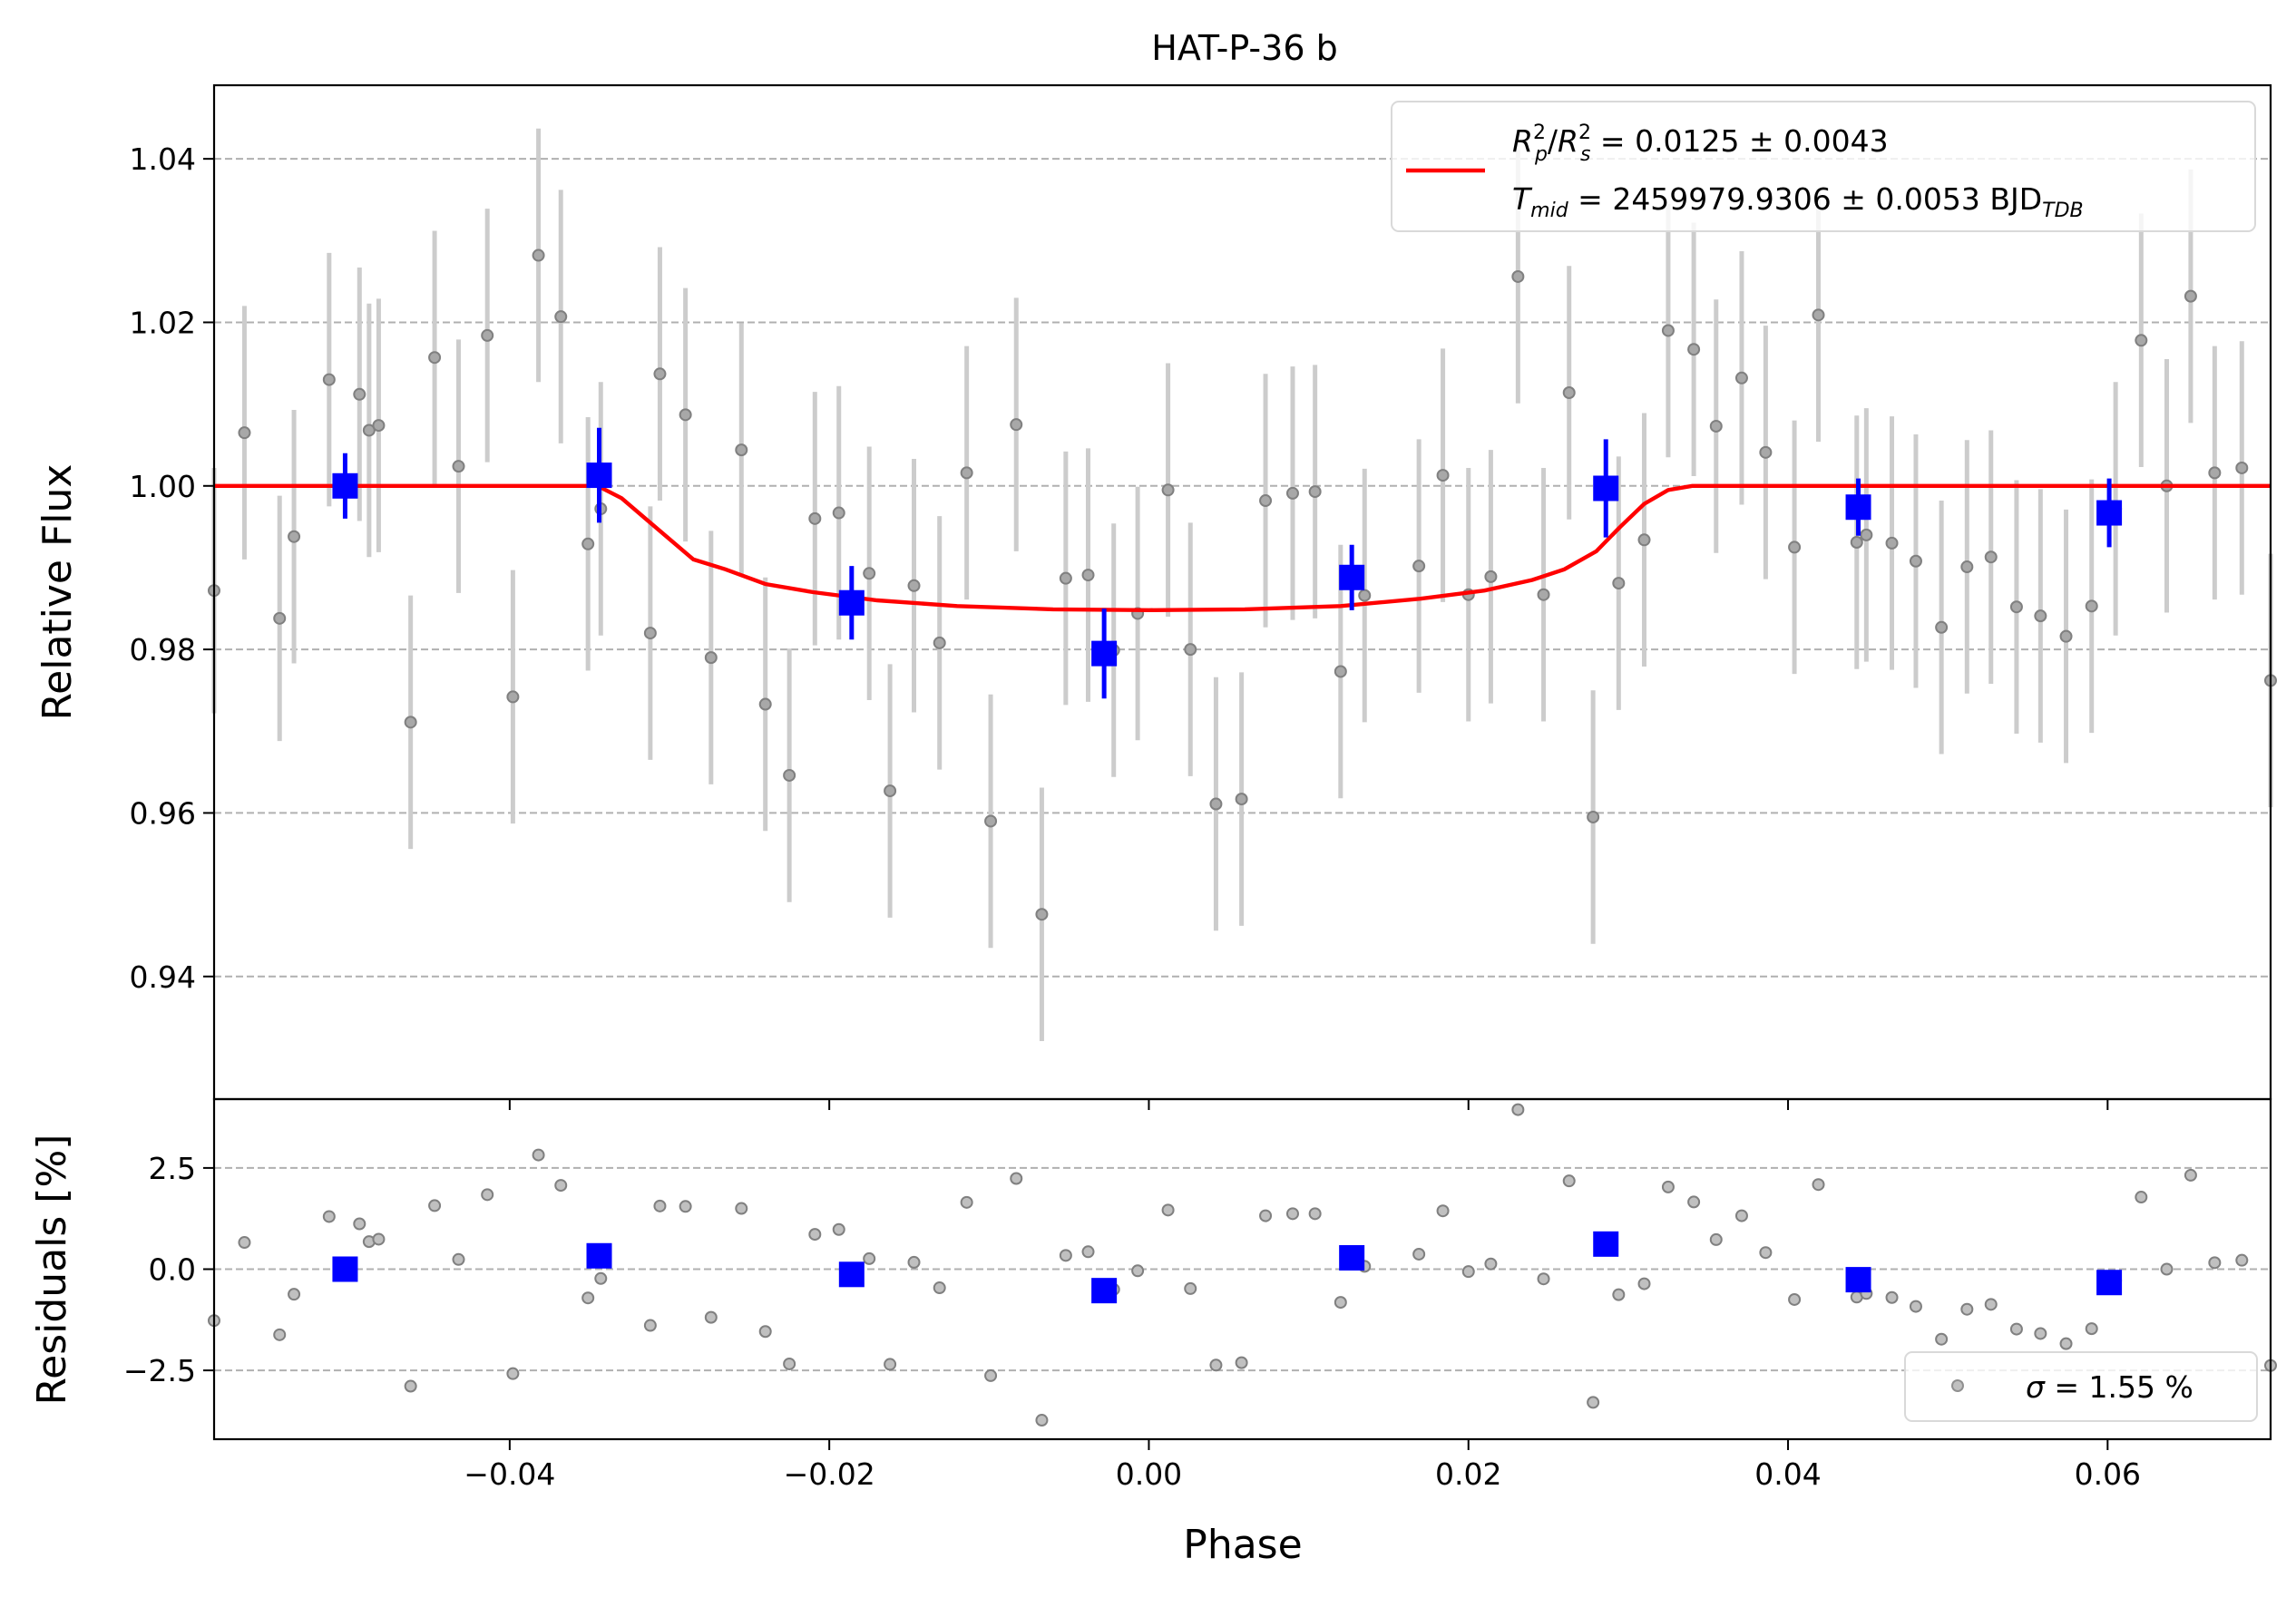 Image resolution: width=2296 pixels, height=1597 pixels. Describe the element at coordinates (2109, 1387) in the screenshot. I see `sigma-legend-text: σ = 1.55 %` at that location.